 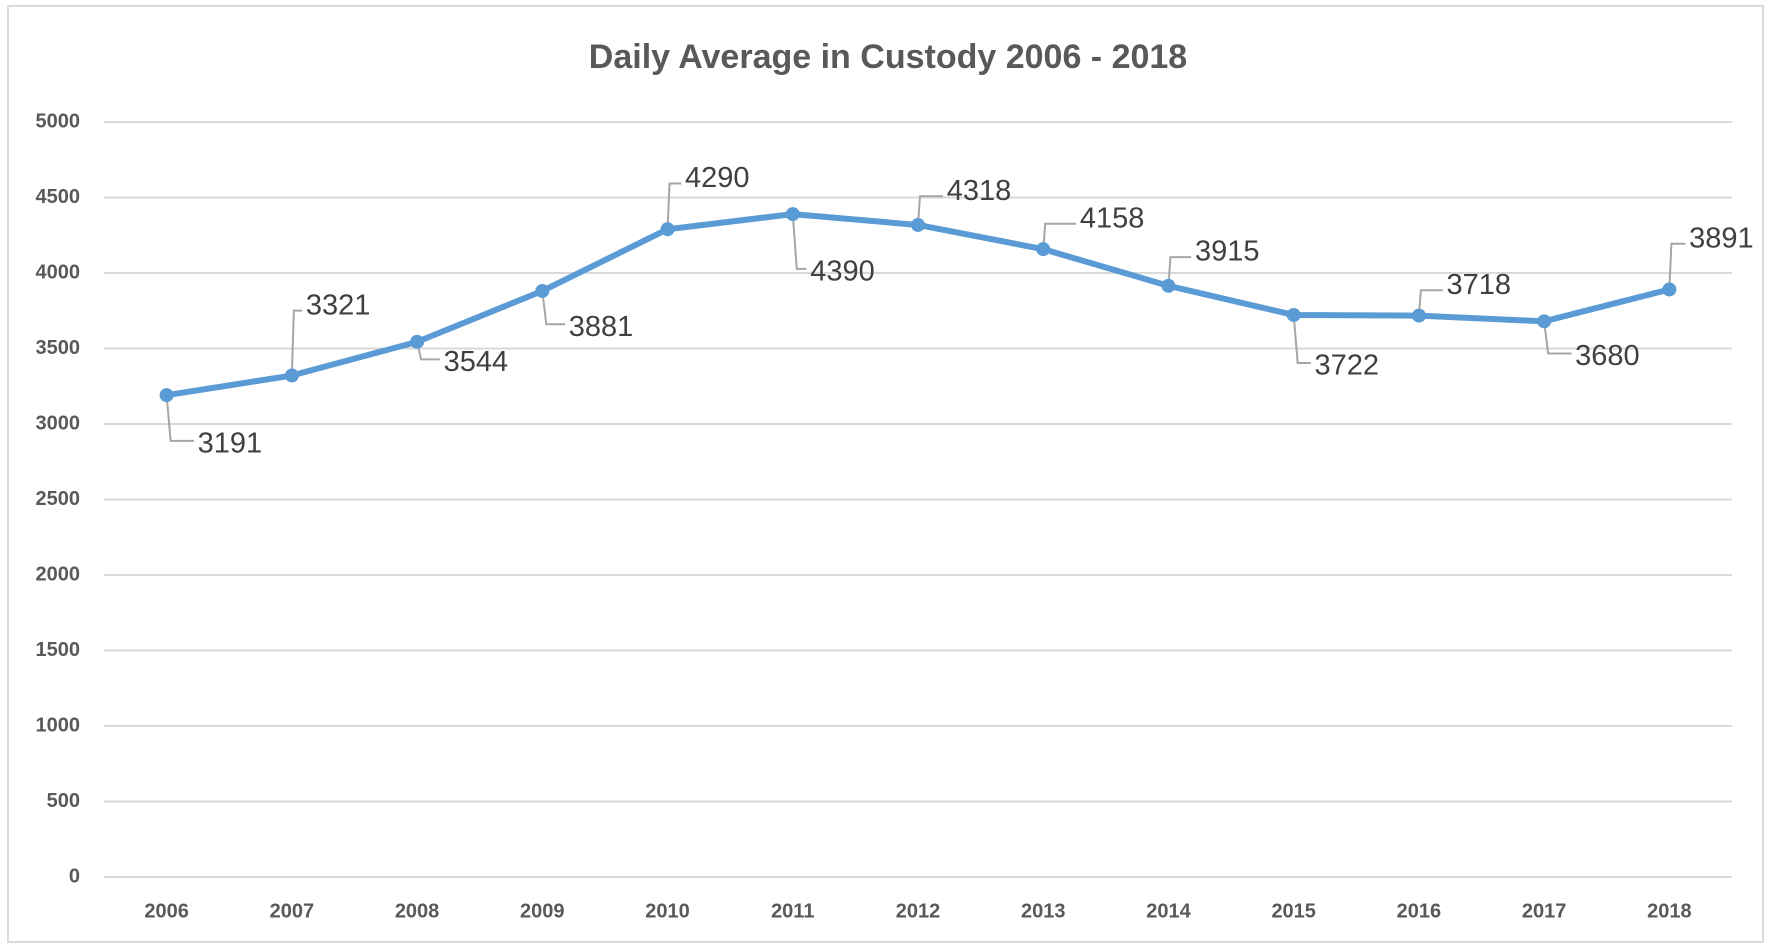 What do you see at coordinates (338, 305) in the screenshot?
I see `data-label: 3321` at bounding box center [338, 305].